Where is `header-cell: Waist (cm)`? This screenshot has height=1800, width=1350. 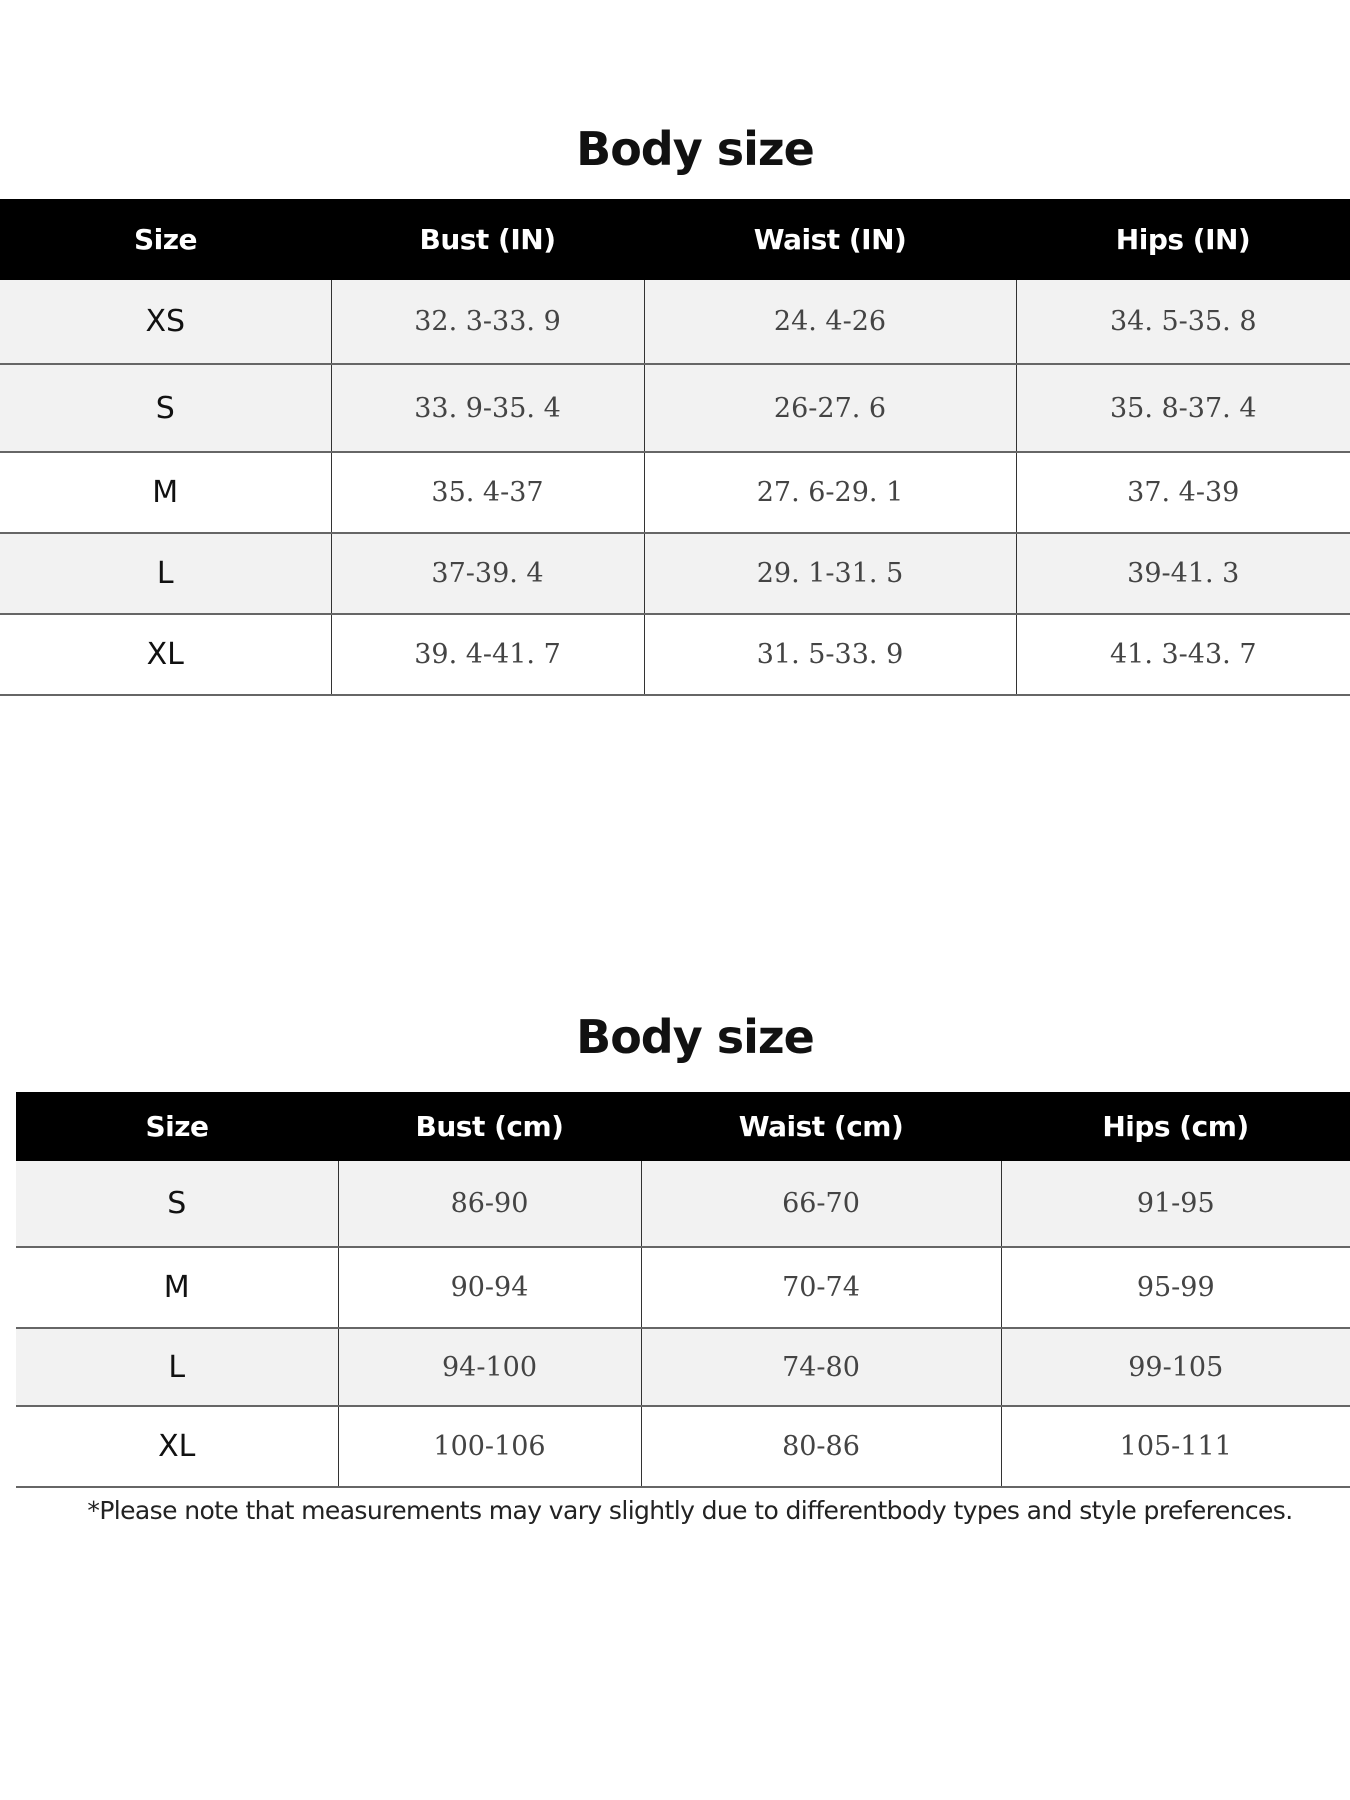
header-cell: Waist (cm) is located at coordinates (821, 1126).